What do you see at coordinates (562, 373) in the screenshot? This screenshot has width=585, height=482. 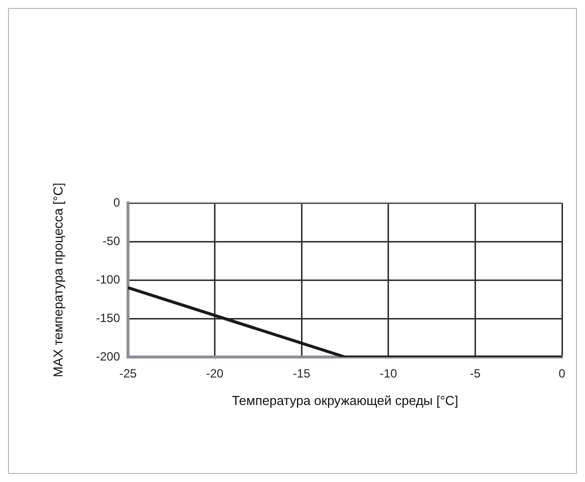 I see `x-tick-label: 0` at bounding box center [562, 373].